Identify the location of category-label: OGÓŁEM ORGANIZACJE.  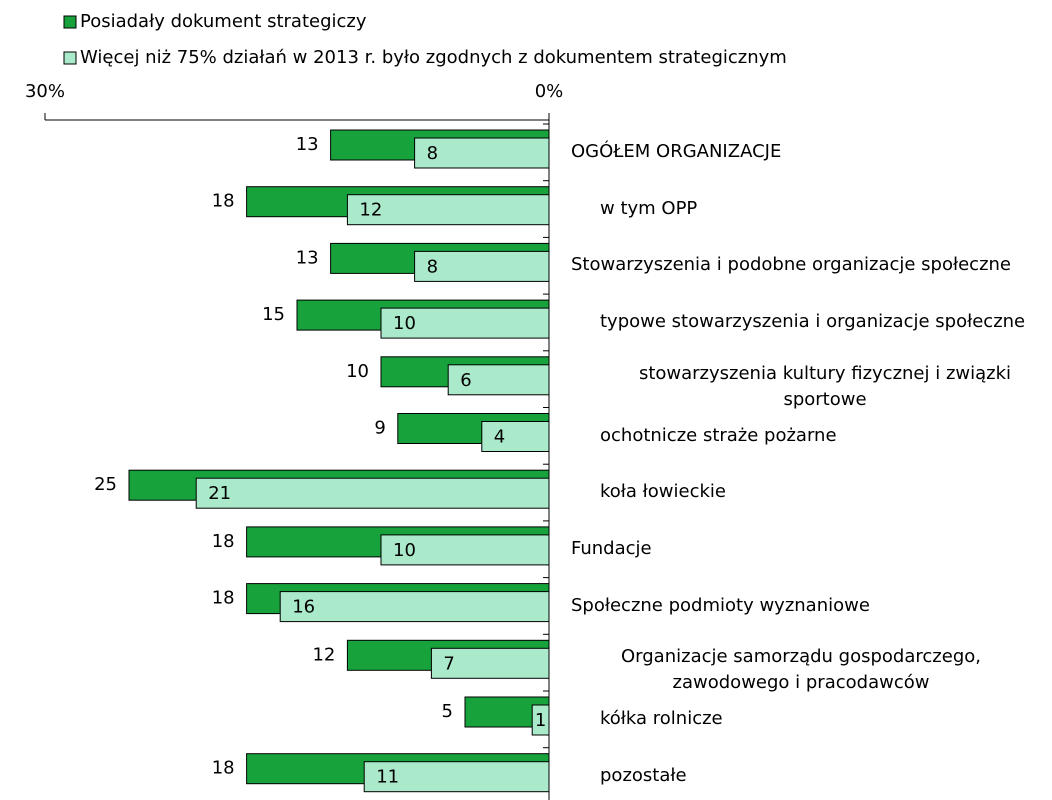
(676, 151).